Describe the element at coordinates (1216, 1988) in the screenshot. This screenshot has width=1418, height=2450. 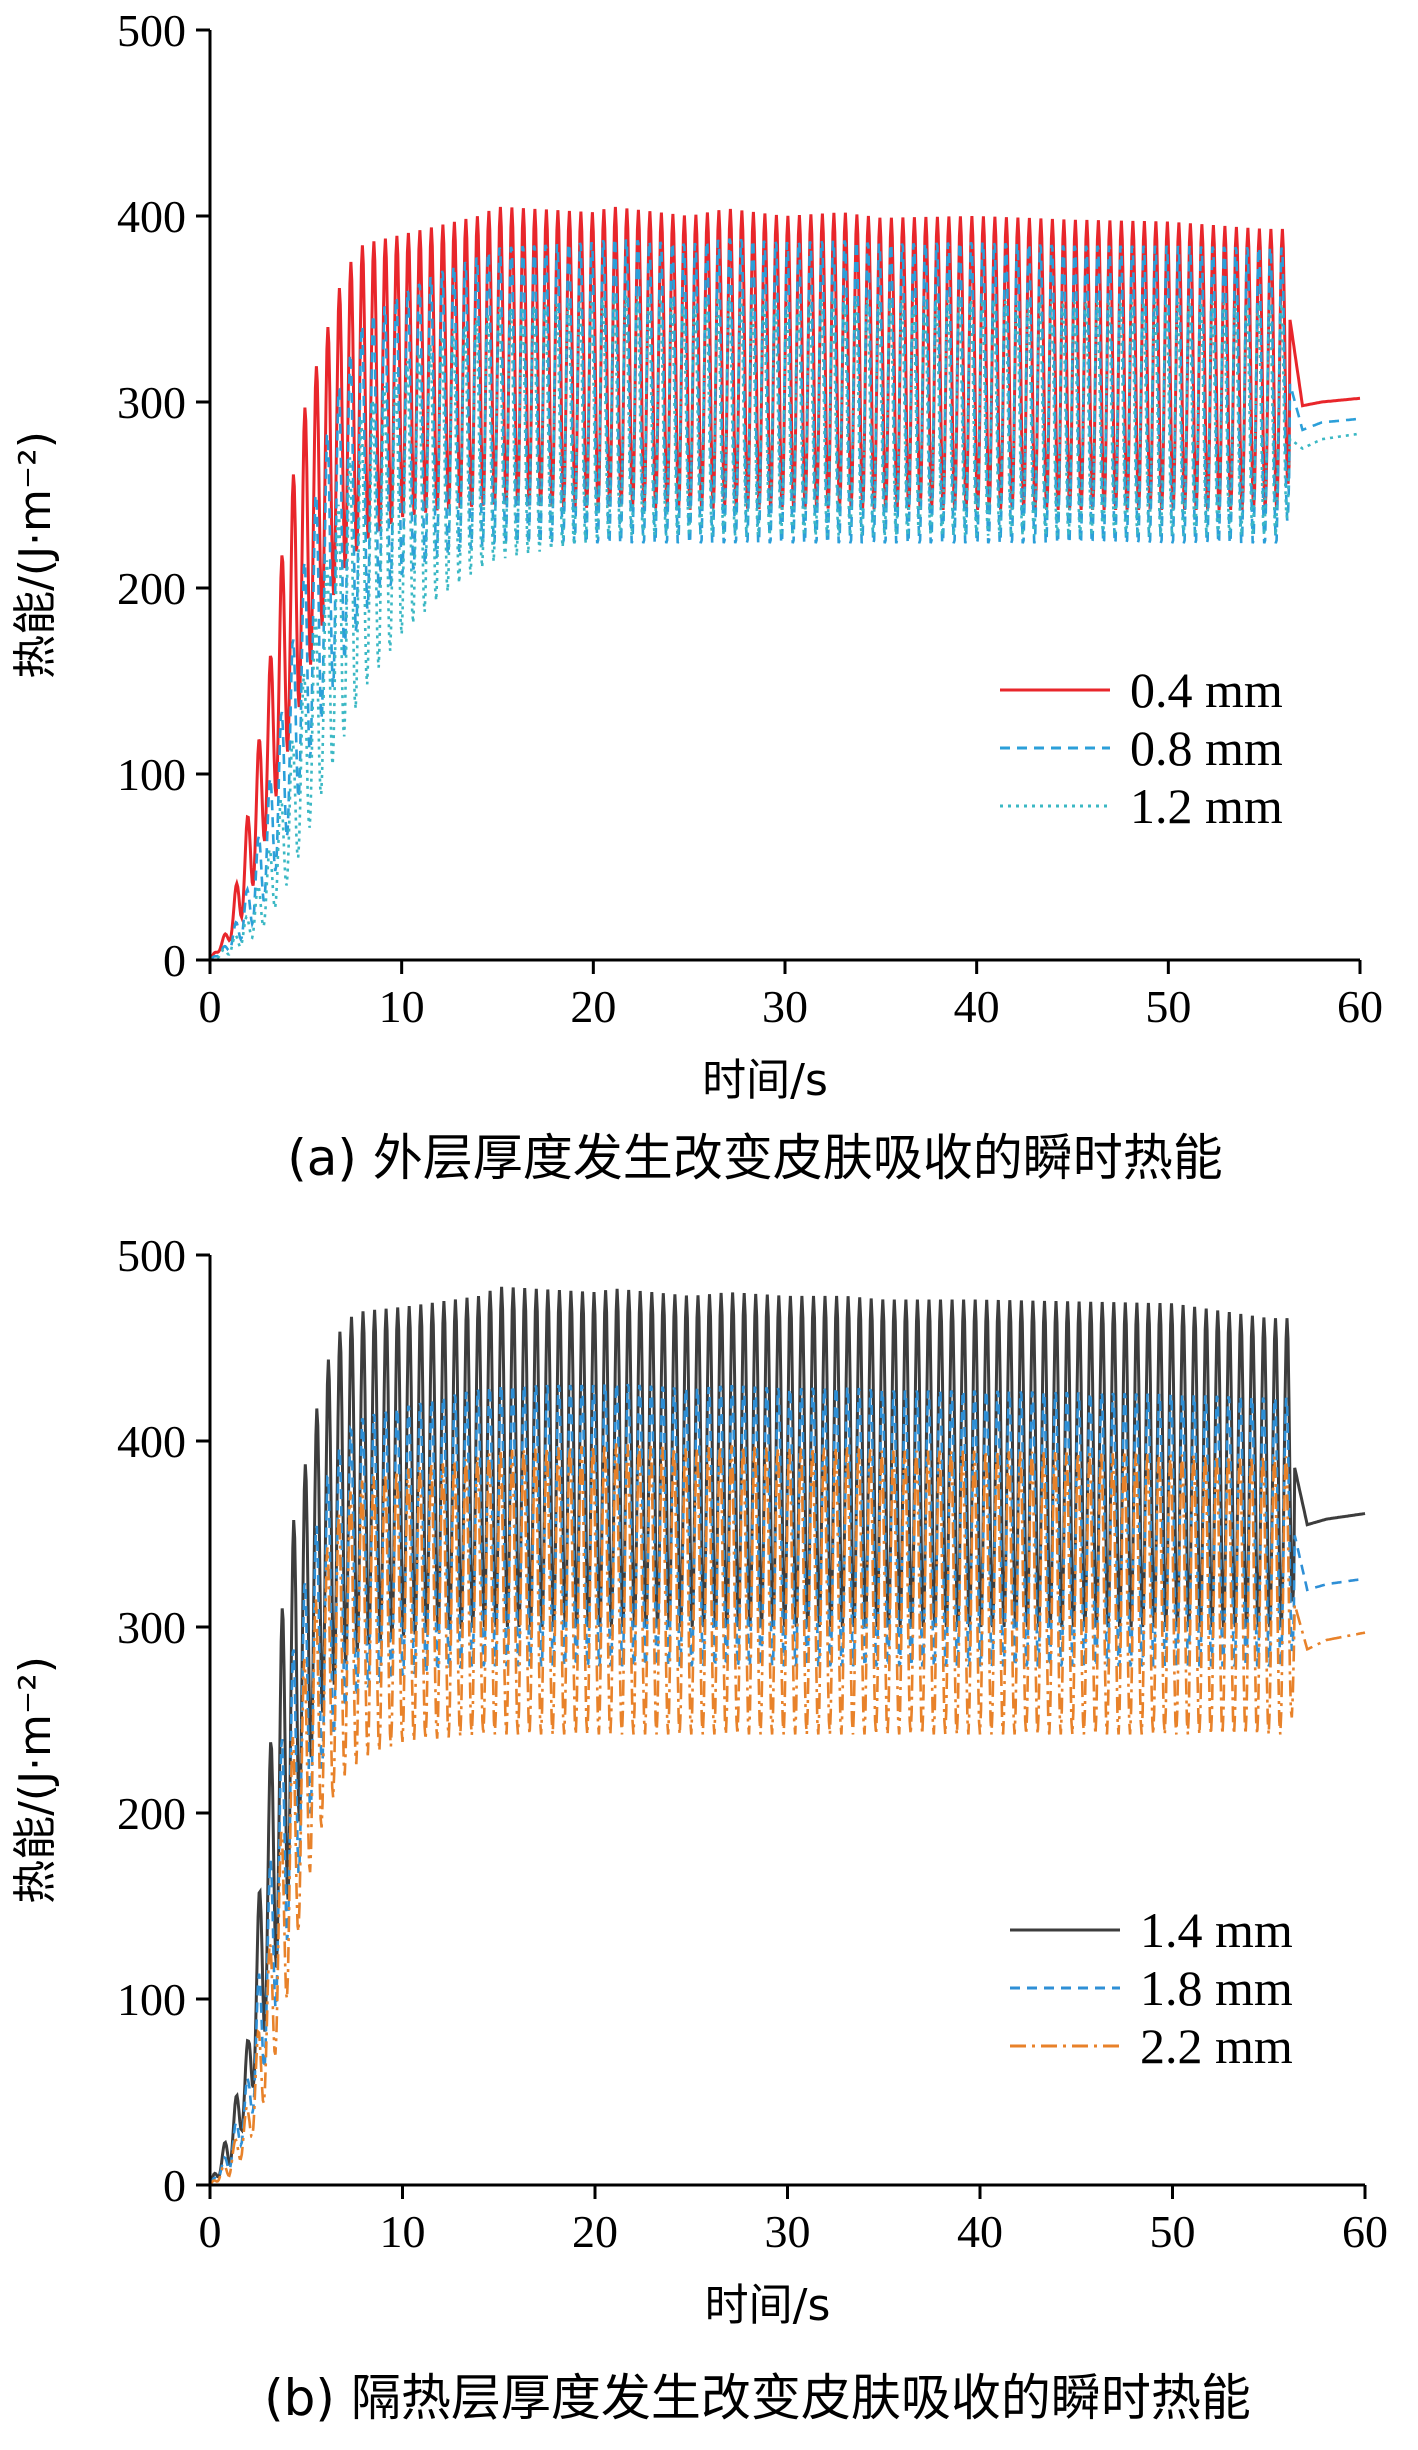
I see `legend-label: 1.8 mm` at that location.